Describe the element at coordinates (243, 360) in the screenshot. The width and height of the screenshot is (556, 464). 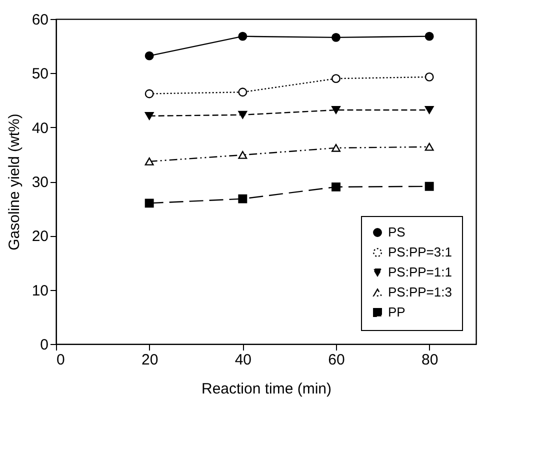
I see `x-tick-label: 40` at that location.